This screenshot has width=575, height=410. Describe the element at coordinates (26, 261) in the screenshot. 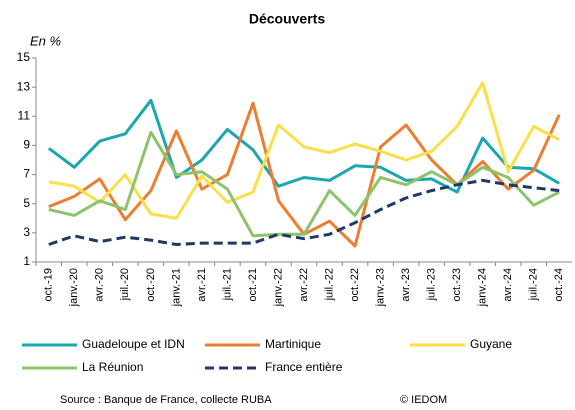

I see `y-tick-label: 1` at that location.